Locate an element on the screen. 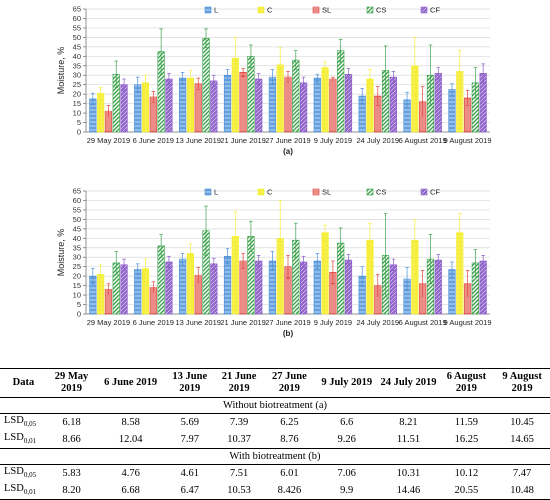 The image size is (550, 500). x-tick-label: 29 May 2019 is located at coordinates (108, 322).